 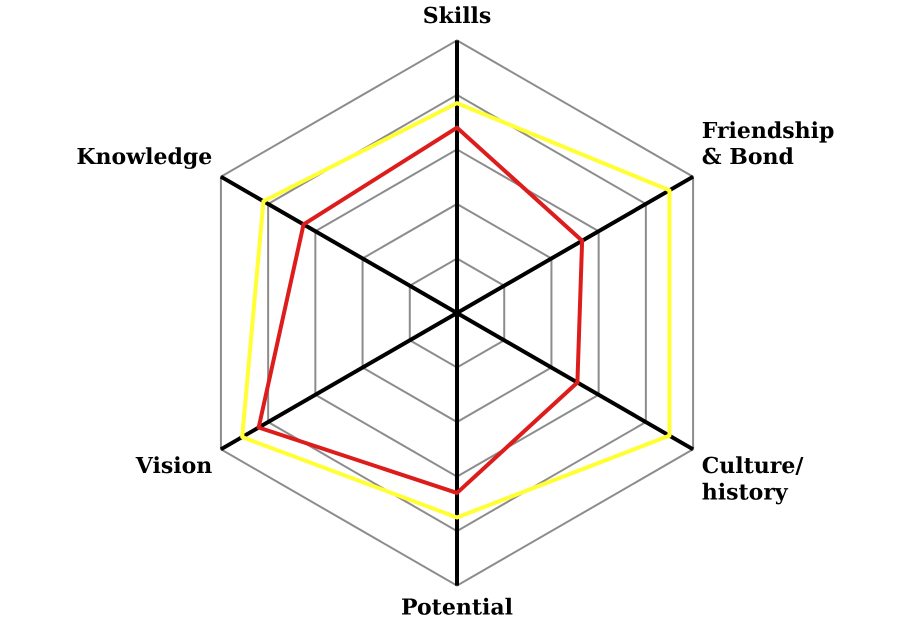 What do you see at coordinates (768, 144) in the screenshot?
I see `spoke-label: Friendship & Bond` at bounding box center [768, 144].